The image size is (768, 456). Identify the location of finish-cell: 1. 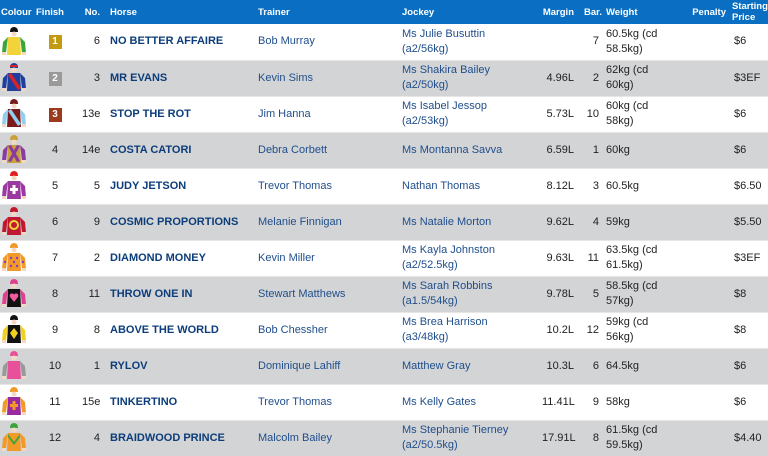
(55, 42).